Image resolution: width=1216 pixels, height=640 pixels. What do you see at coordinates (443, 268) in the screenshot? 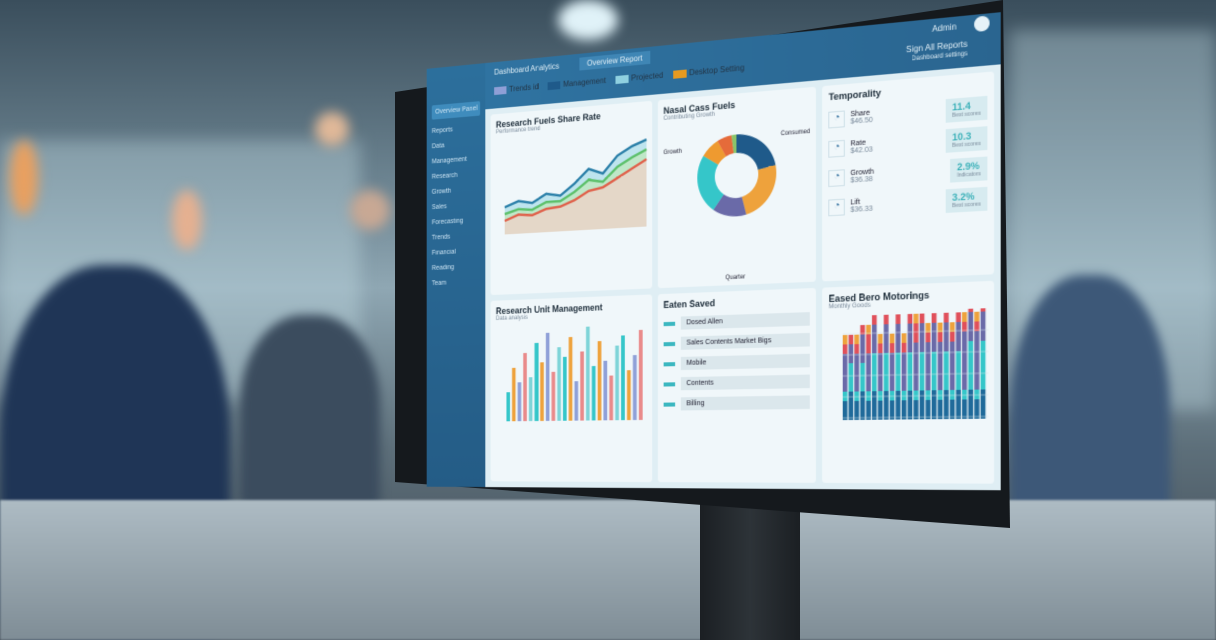
I see `sidebar-item: Reading` at bounding box center [443, 268].